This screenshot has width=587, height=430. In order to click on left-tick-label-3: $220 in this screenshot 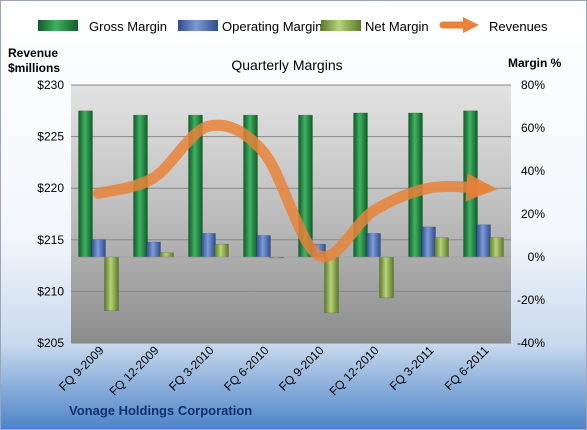, I will do `click(50, 188)`.